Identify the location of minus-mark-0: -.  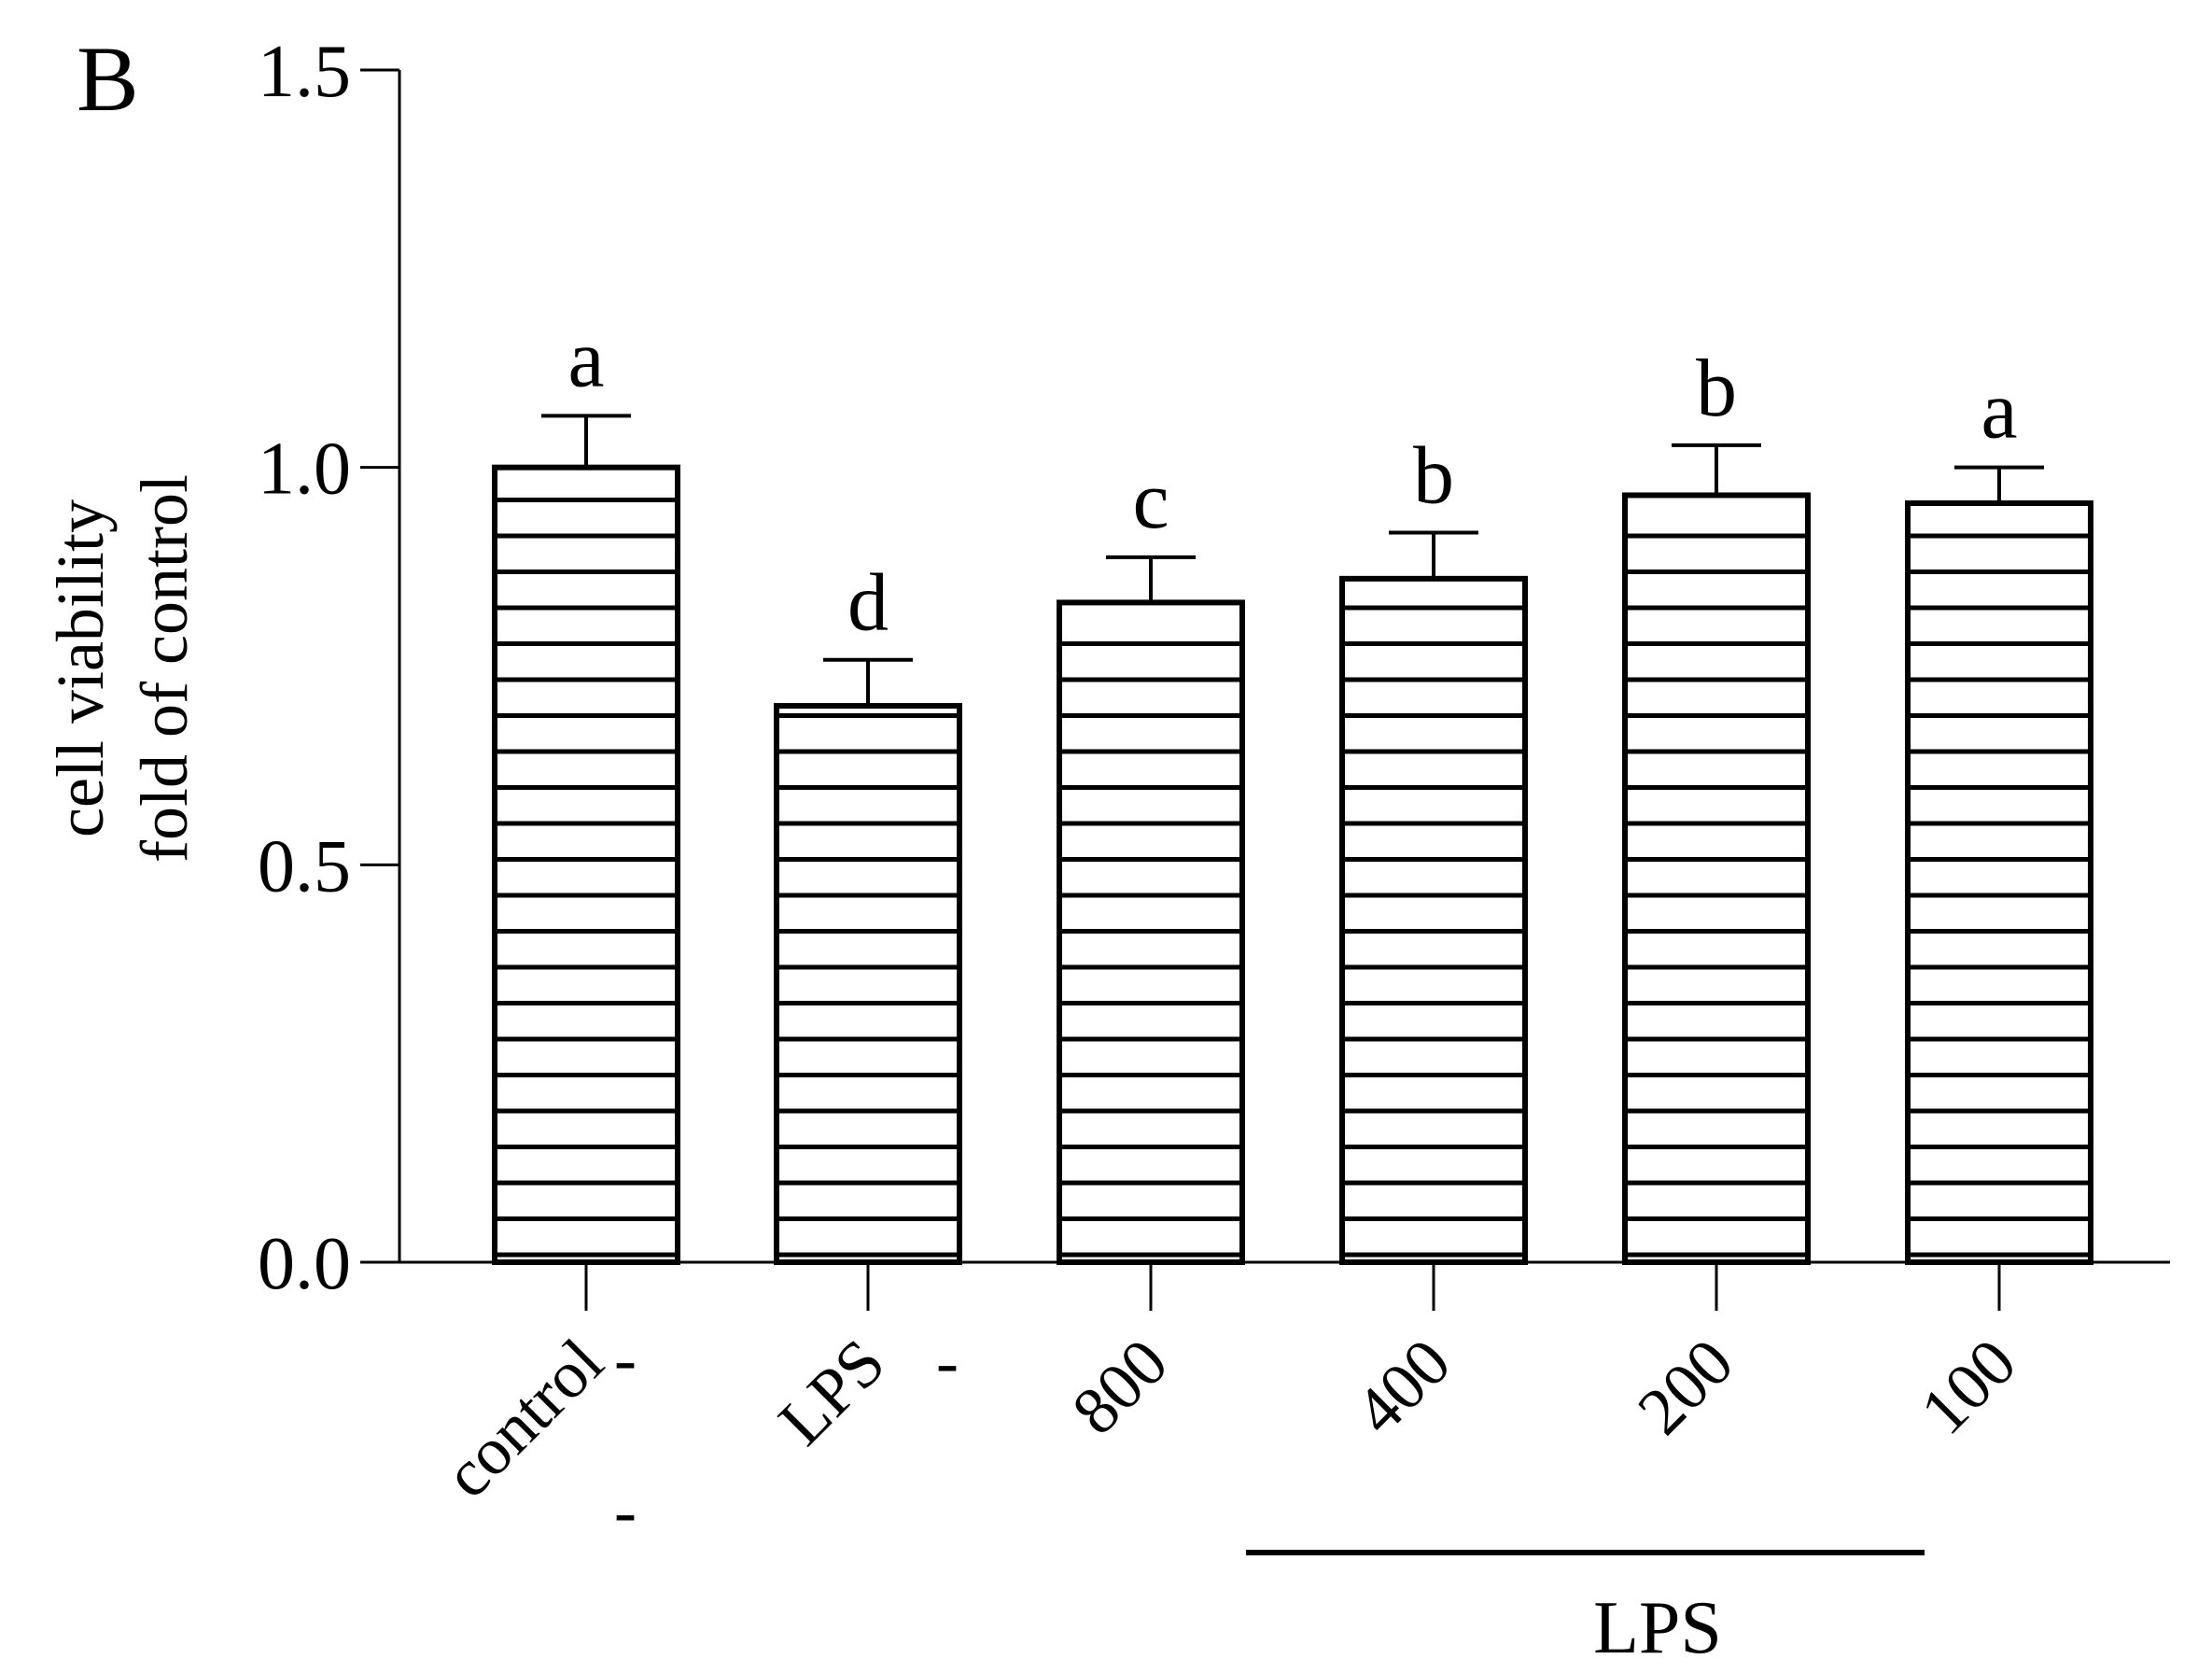
(625, 1359).